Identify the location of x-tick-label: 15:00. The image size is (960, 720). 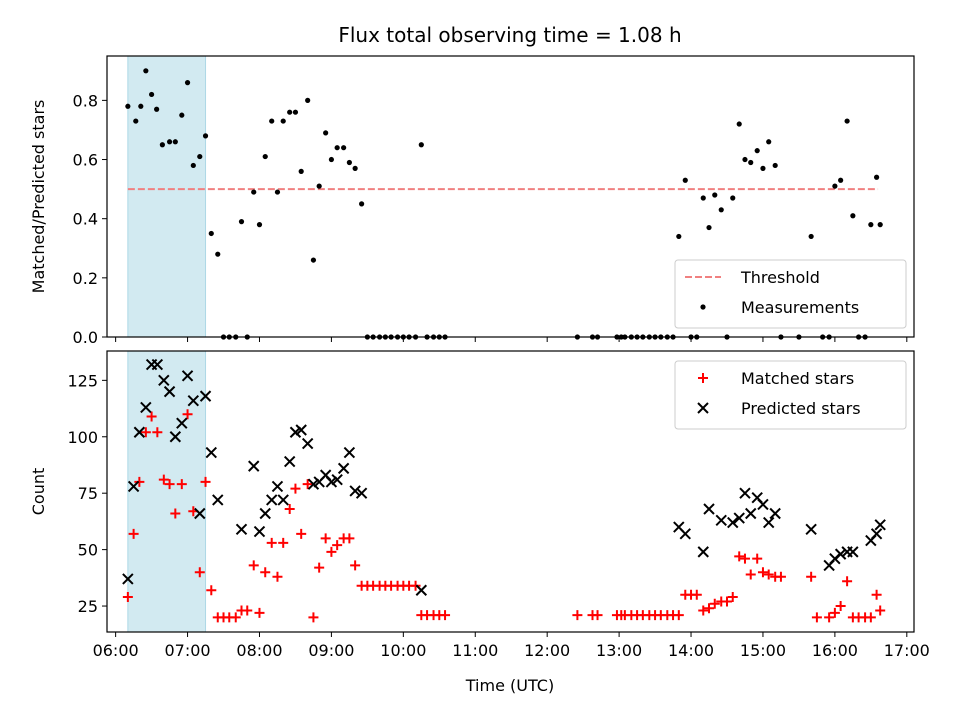
(763, 650).